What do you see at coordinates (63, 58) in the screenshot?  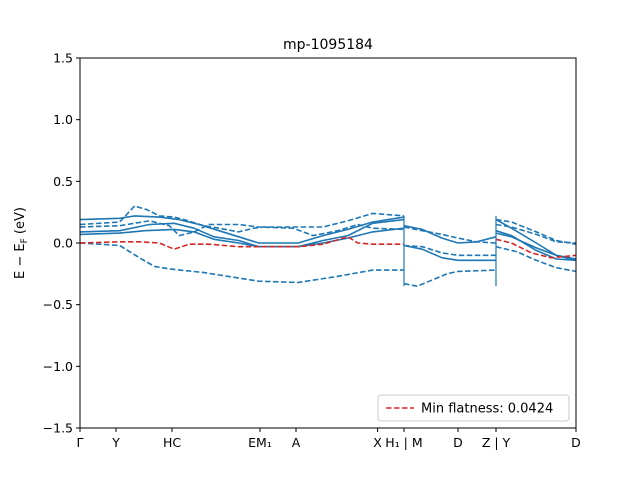 I see `y-tick-label: 1.5` at bounding box center [63, 58].